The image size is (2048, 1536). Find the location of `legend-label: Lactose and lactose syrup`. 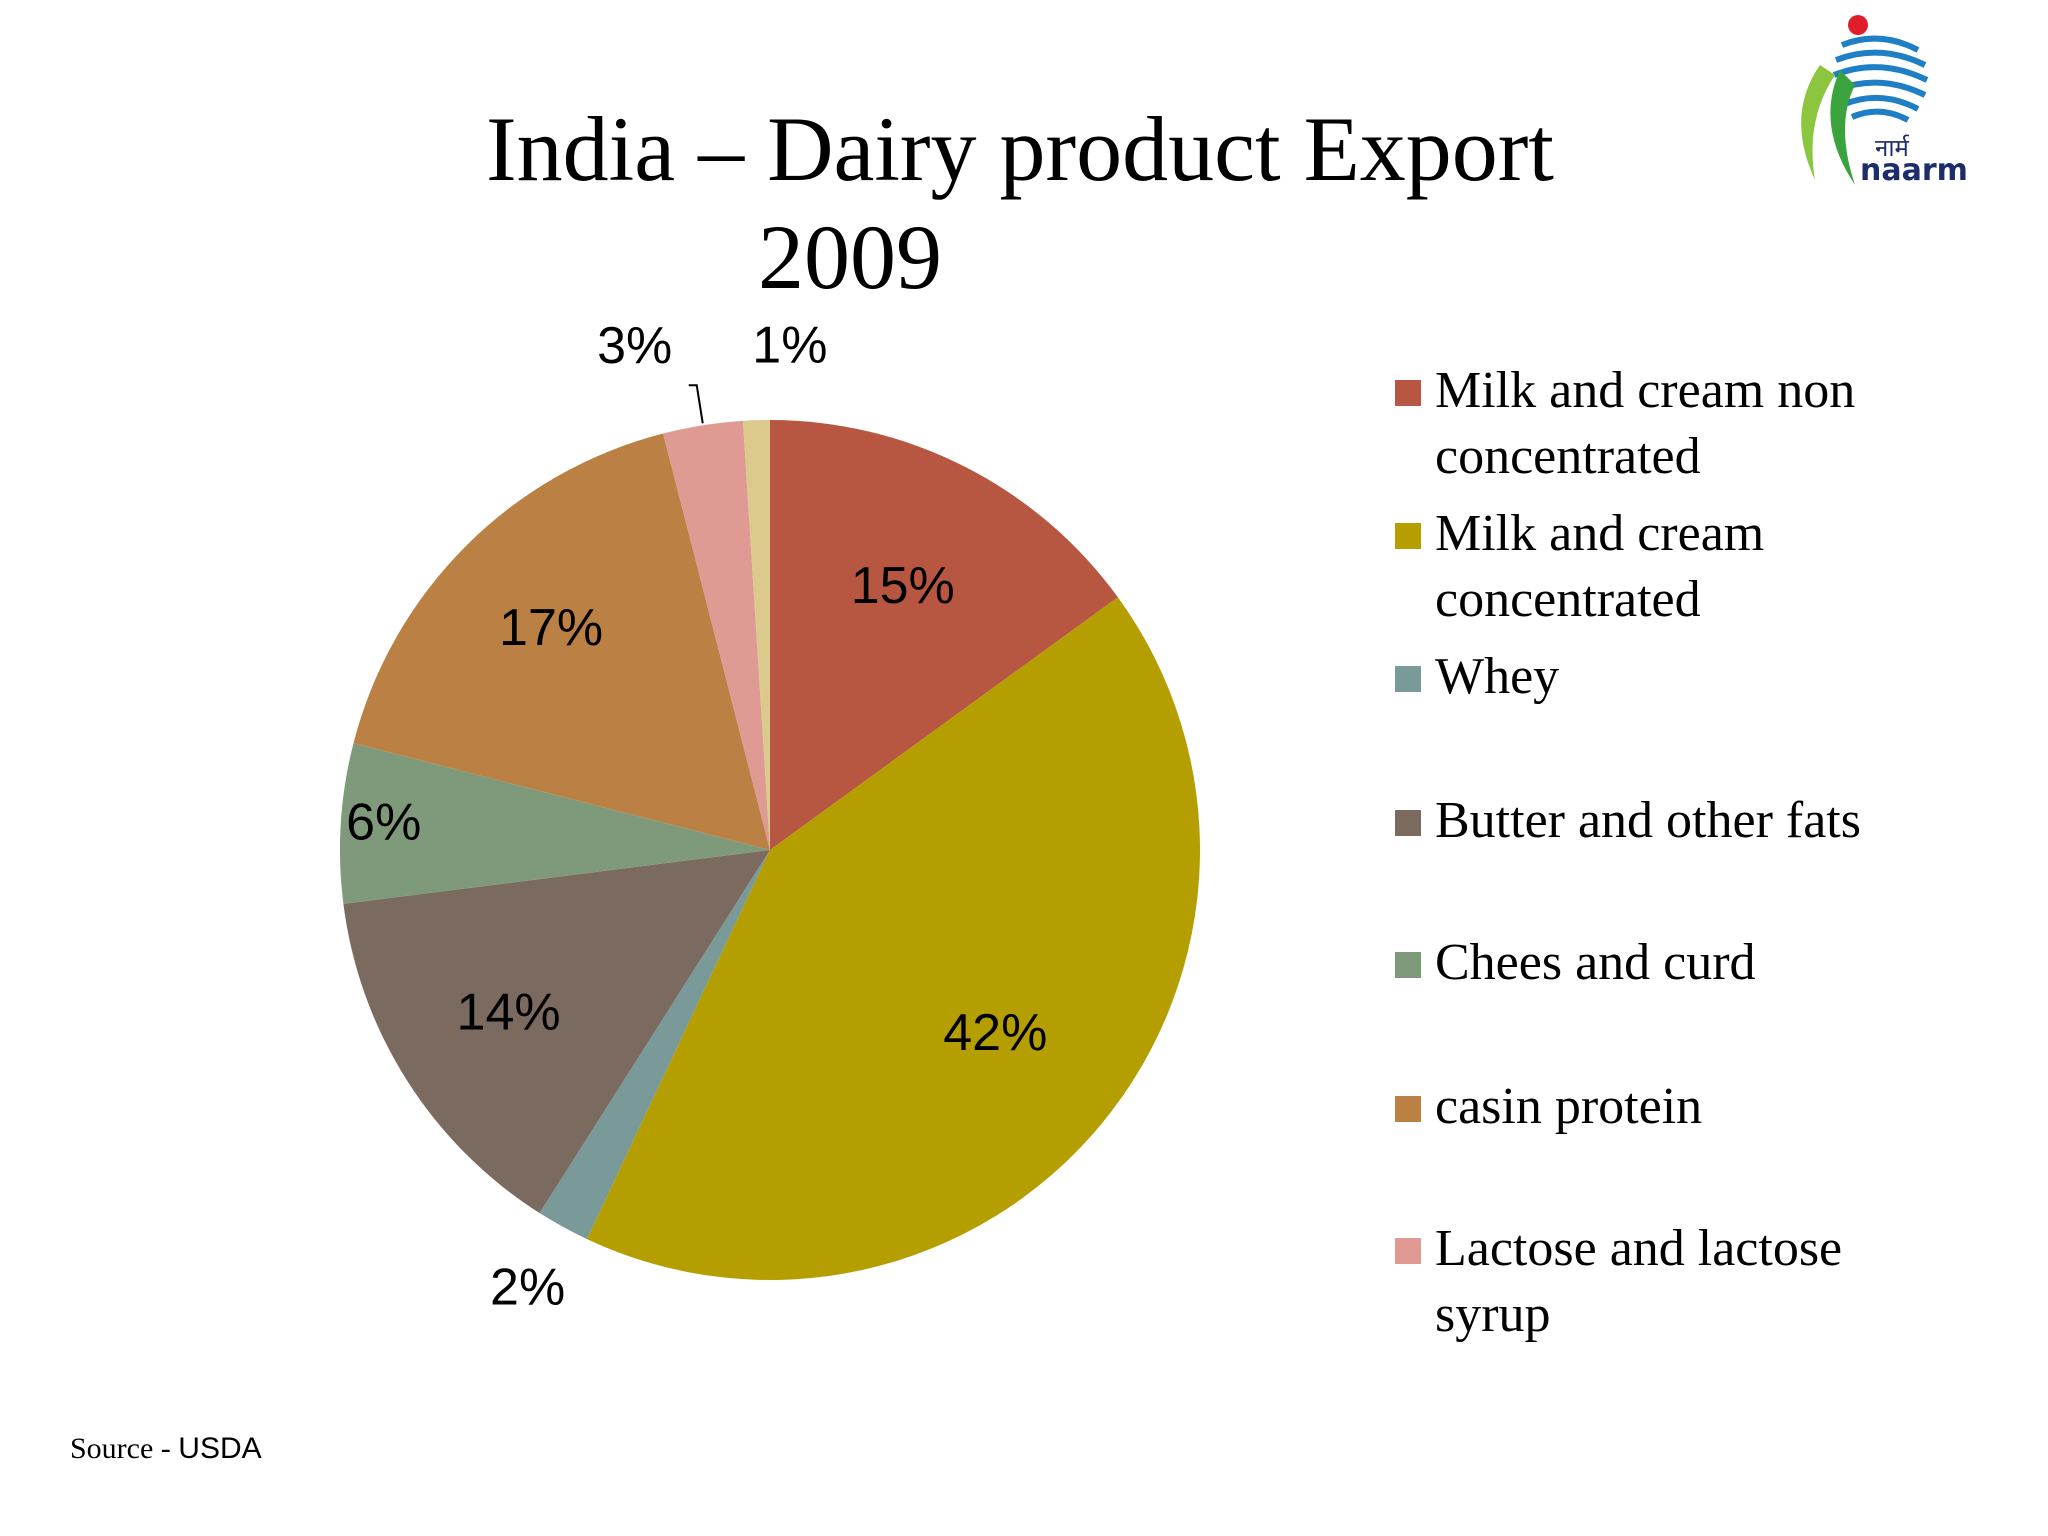

legend-label: Lactose and lactose syrup is located at coordinates (1639, 1281).